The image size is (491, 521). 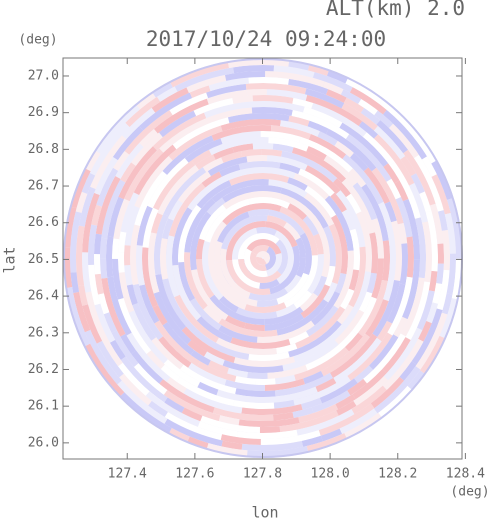 I want to click on x-tick-label: 128.4, so click(x=465, y=474).